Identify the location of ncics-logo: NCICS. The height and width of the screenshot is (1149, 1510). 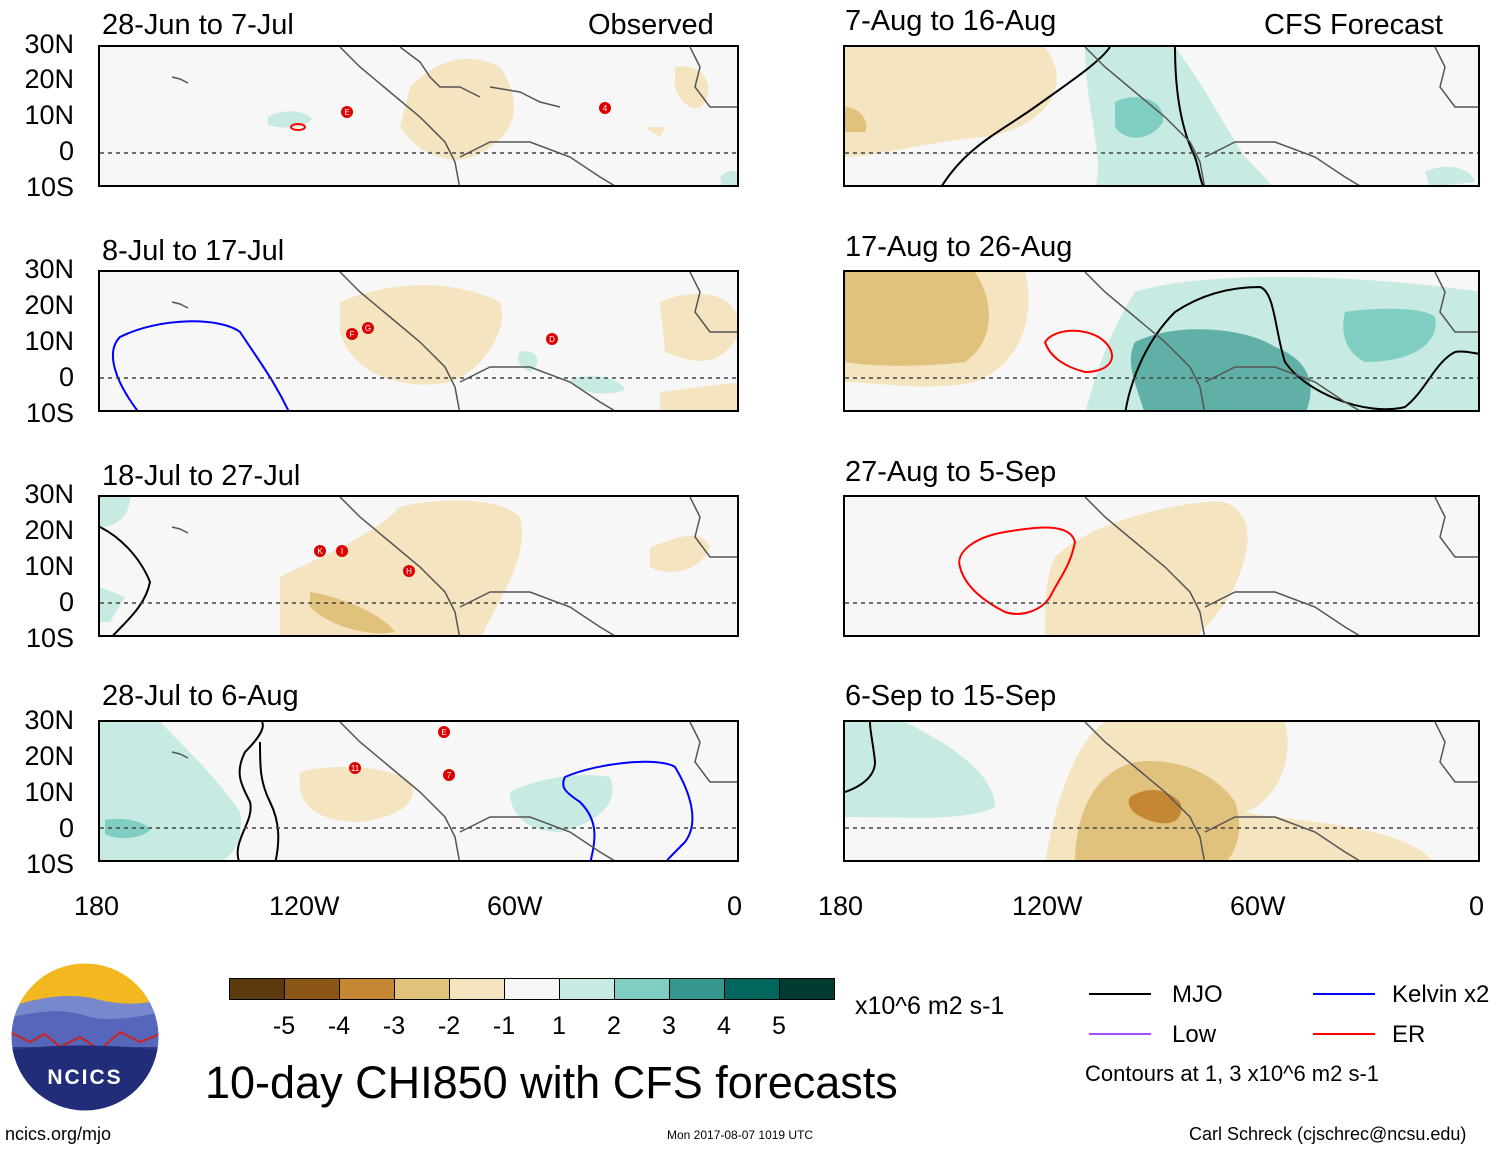
(85, 1037).